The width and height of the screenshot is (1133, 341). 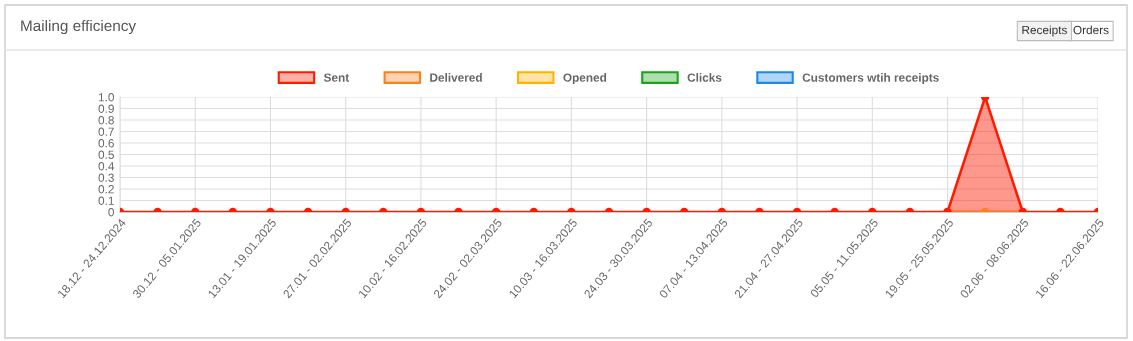 I want to click on legend-label: Sent, so click(x=336, y=77).